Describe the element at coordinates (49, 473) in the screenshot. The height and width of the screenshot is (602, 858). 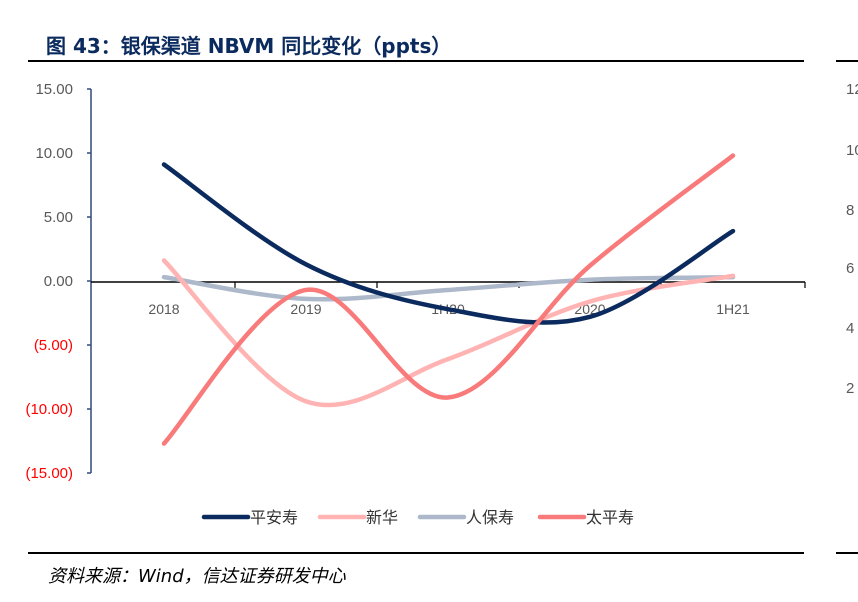
I see `y-tick-label: (15.00)` at that location.